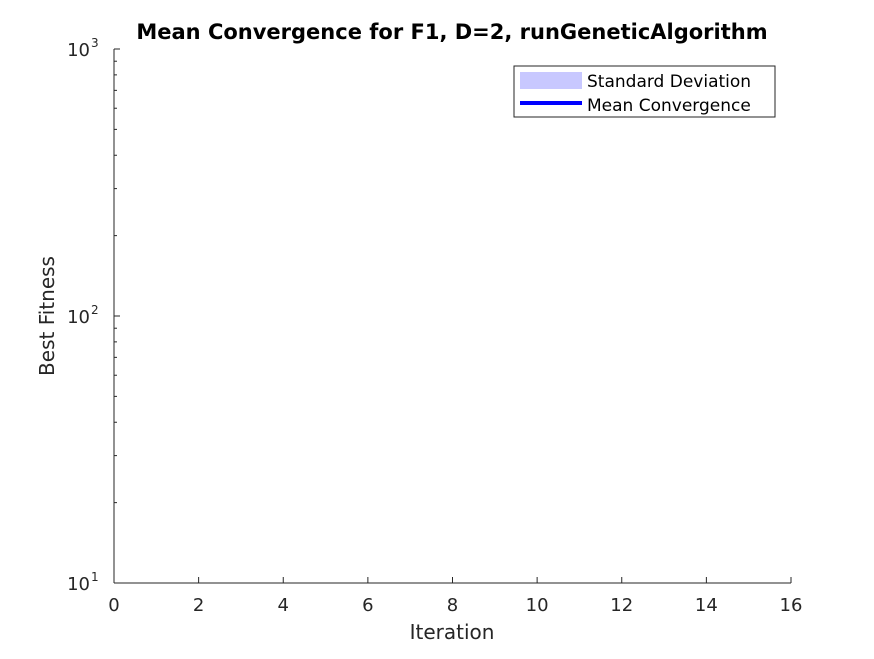  Describe the element at coordinates (452, 605) in the screenshot. I see `x-tick-label: 8` at that location.